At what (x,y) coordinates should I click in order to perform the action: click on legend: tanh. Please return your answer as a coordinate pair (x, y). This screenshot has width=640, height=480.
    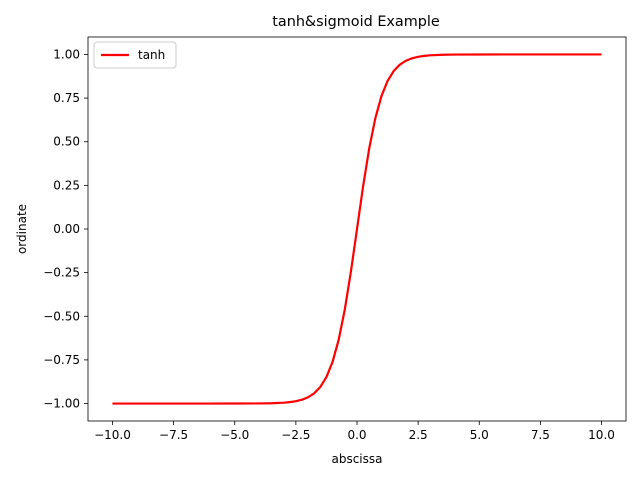
    Looking at the image, I should click on (135, 55).